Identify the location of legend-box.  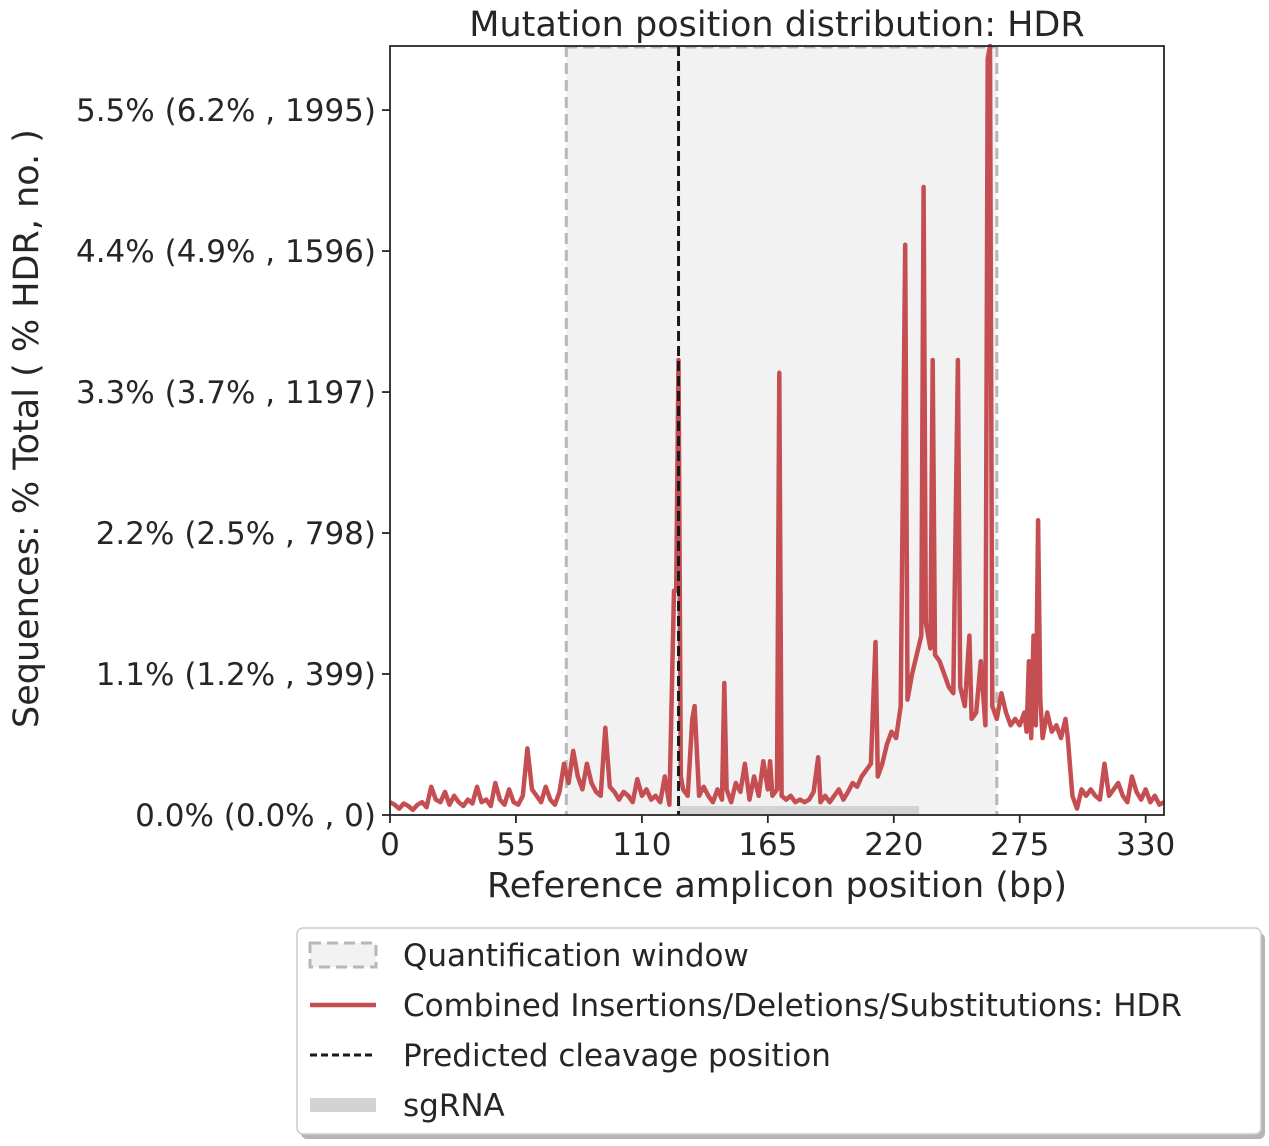
(779, 1031).